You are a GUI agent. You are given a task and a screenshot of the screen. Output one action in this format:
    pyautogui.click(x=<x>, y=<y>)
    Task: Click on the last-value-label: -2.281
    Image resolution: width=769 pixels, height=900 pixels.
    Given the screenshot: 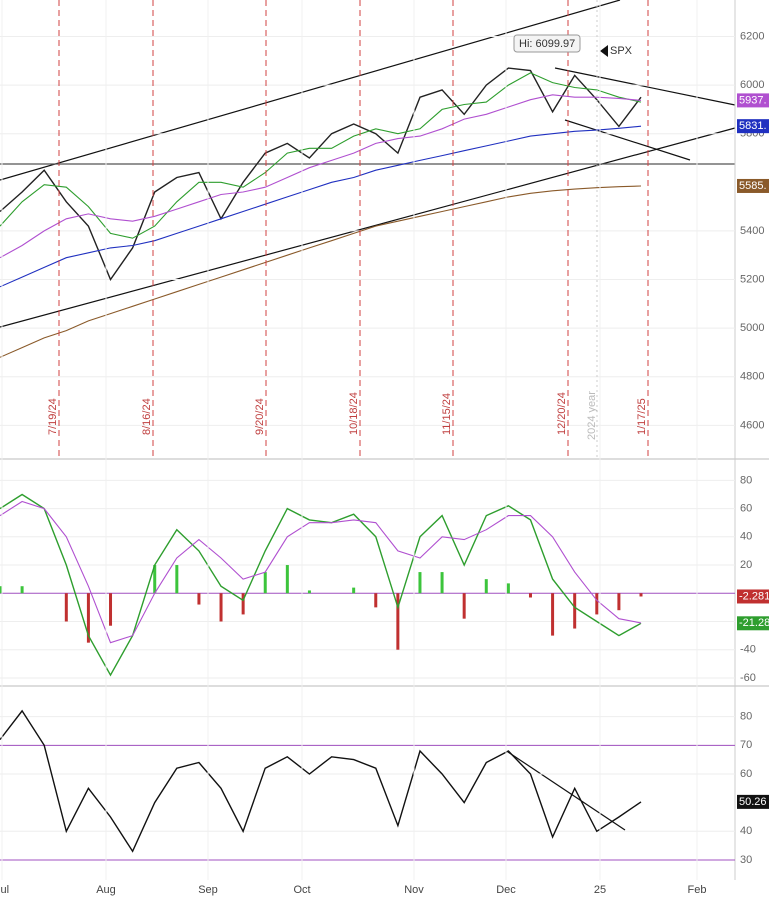 What is the action you would take?
    pyautogui.click(x=754, y=596)
    